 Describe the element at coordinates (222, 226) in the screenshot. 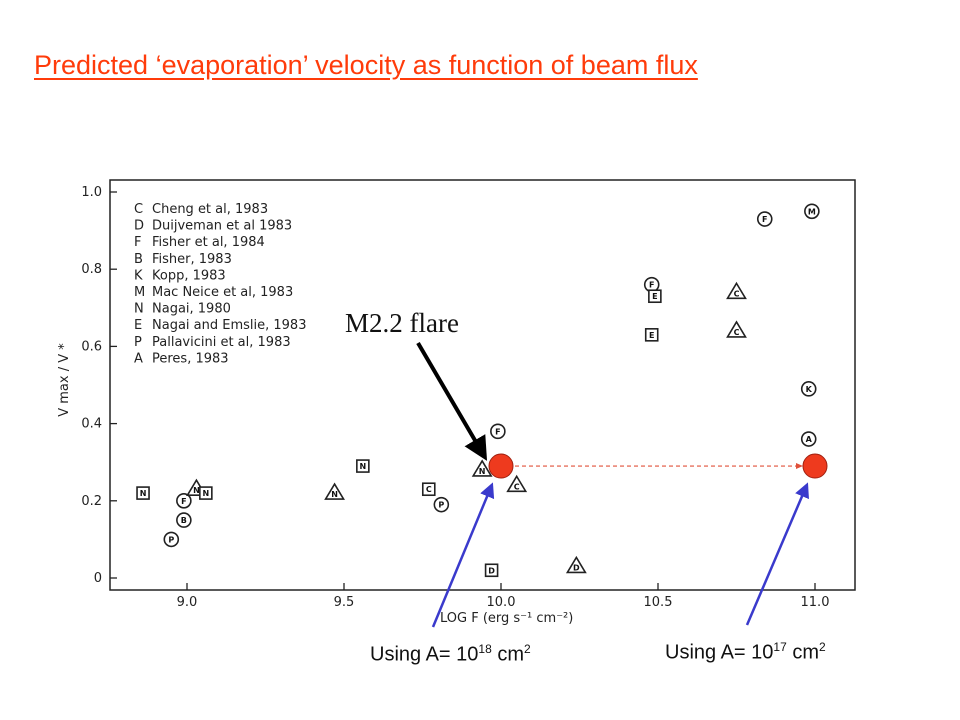

I see `legend-label: Duijveman et al 1983` at that location.